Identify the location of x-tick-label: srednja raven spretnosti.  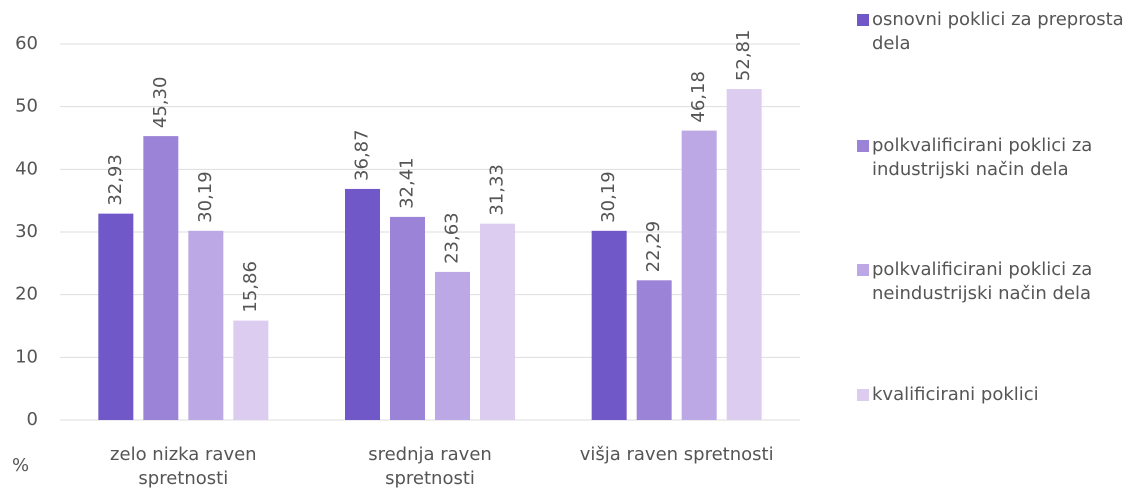
(430, 466).